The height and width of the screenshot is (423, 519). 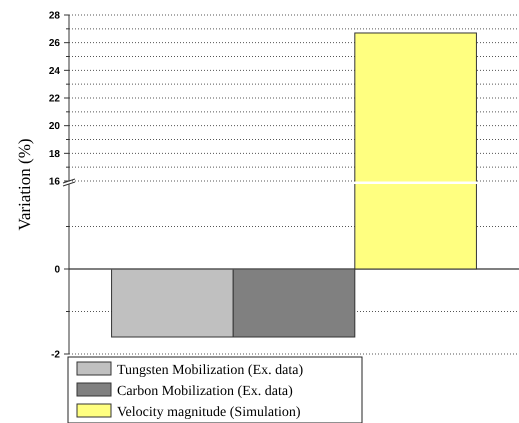 I want to click on y-tick-label: 24, so click(x=54, y=71).